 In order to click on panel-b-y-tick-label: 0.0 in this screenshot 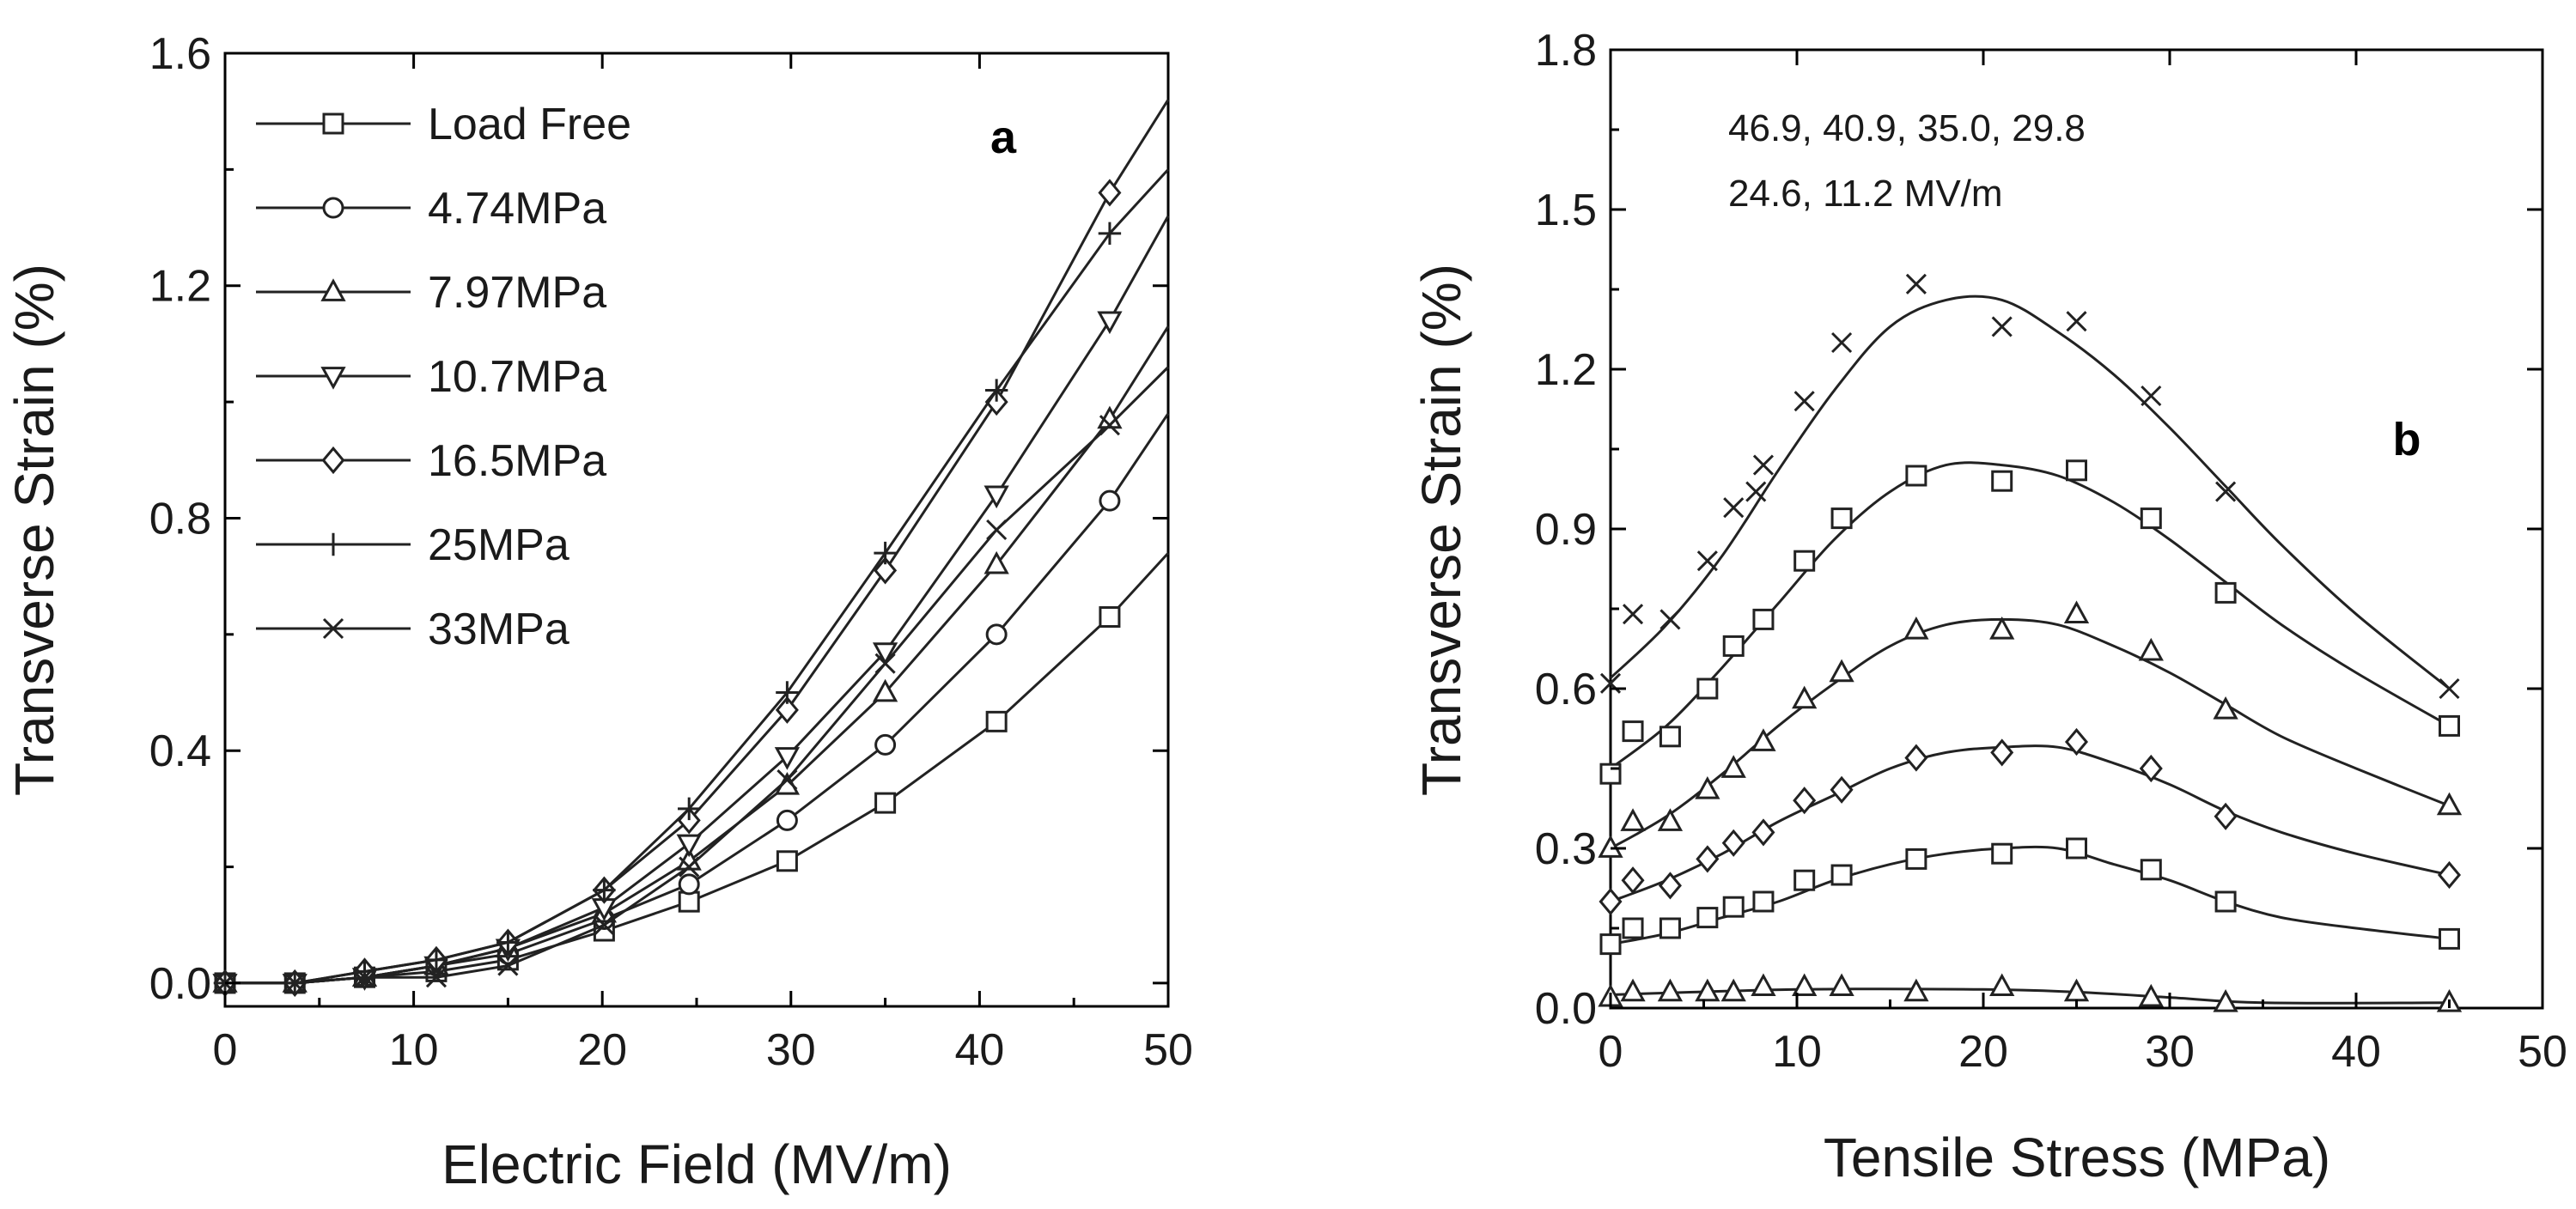, I will do `click(1566, 1009)`.